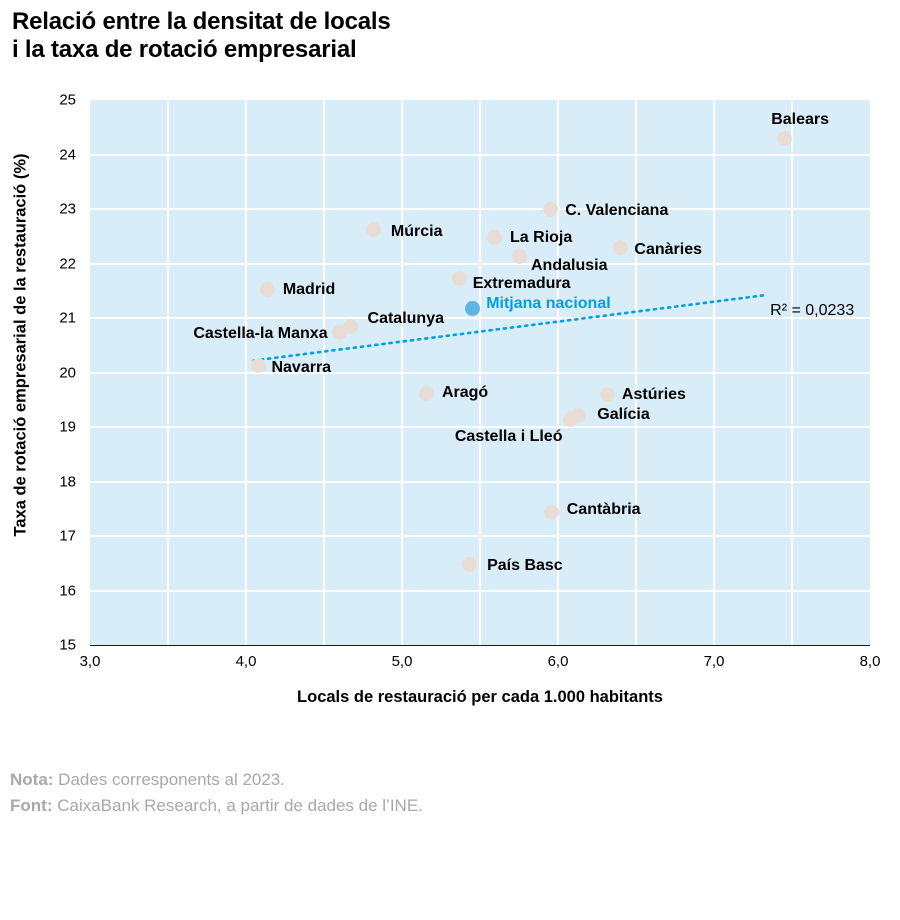 This screenshot has width=900, height=920. What do you see at coordinates (620, 247) in the screenshot?
I see `data-point-can-ries` at bounding box center [620, 247].